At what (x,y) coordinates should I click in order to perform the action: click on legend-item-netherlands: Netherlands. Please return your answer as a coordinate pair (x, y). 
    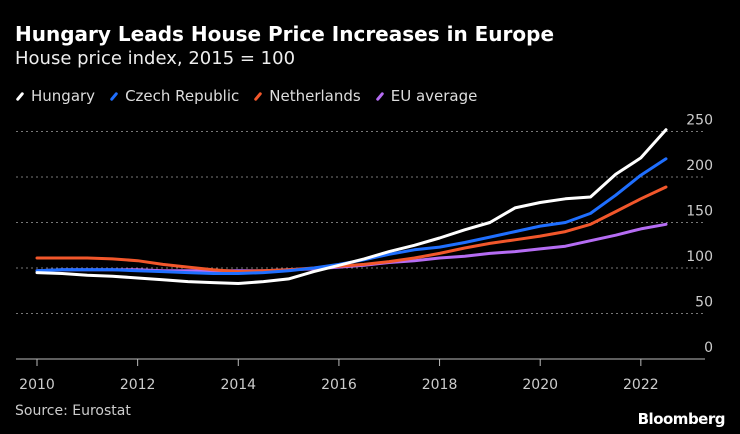
    Looking at the image, I should click on (307, 96).